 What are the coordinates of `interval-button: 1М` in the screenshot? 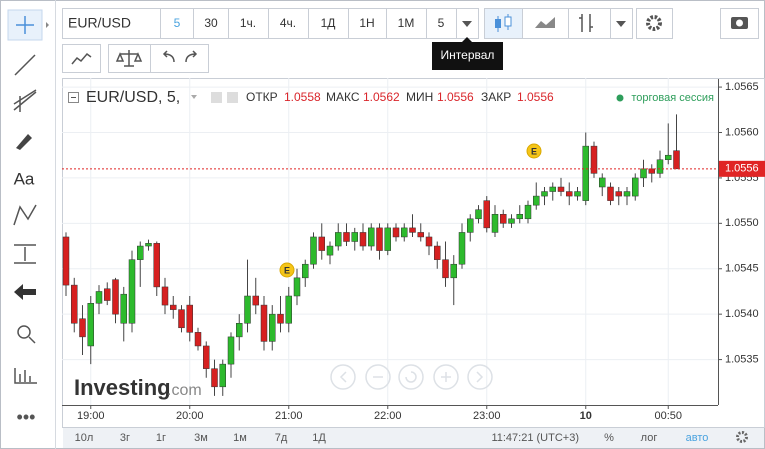 It's located at (406, 23).